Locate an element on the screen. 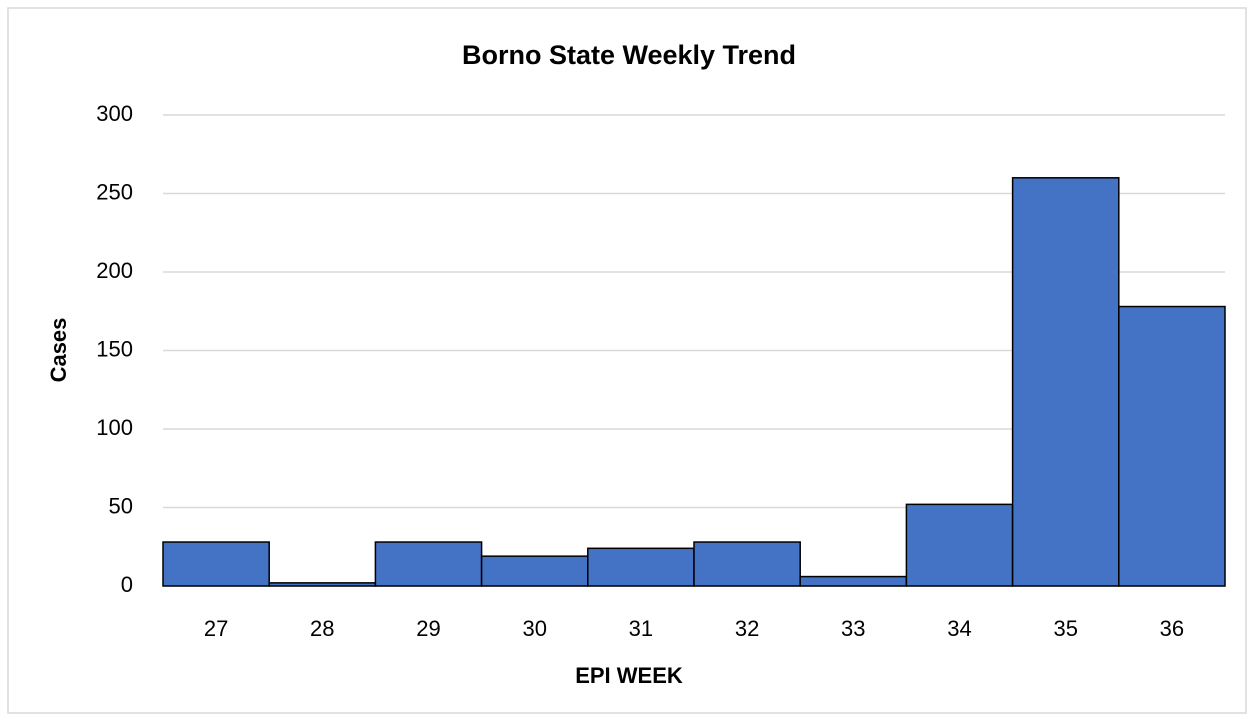  y-tick-label: 300 is located at coordinates (114, 113).